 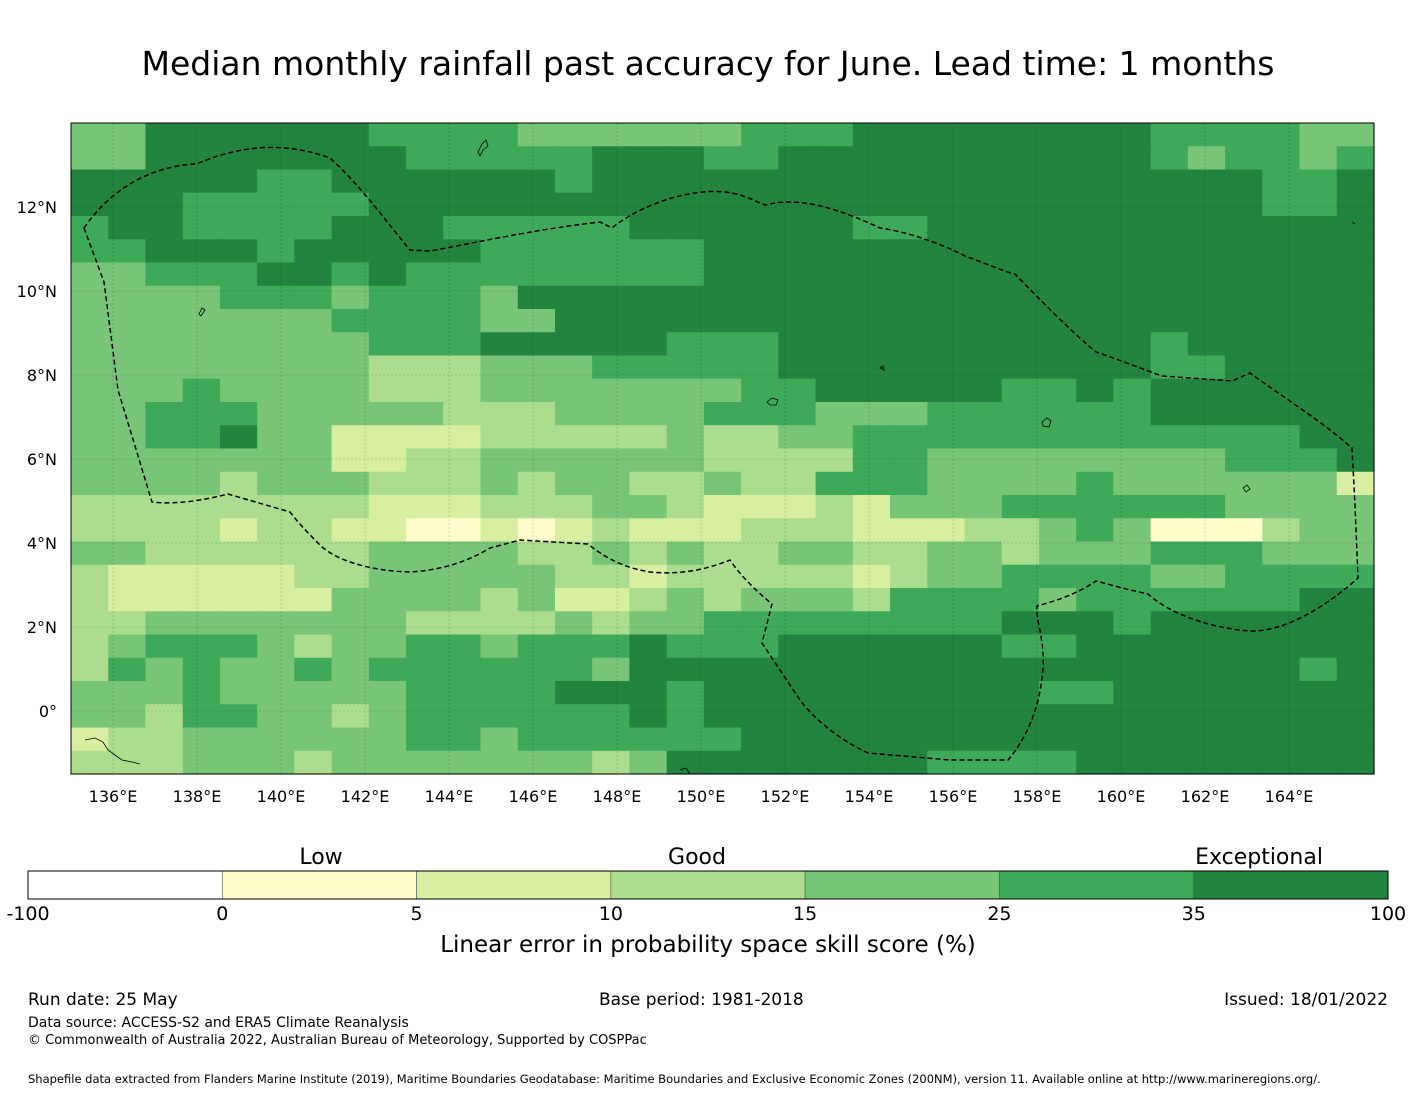 What do you see at coordinates (42, 375) in the screenshot?
I see `latitude-label: 8°N` at bounding box center [42, 375].